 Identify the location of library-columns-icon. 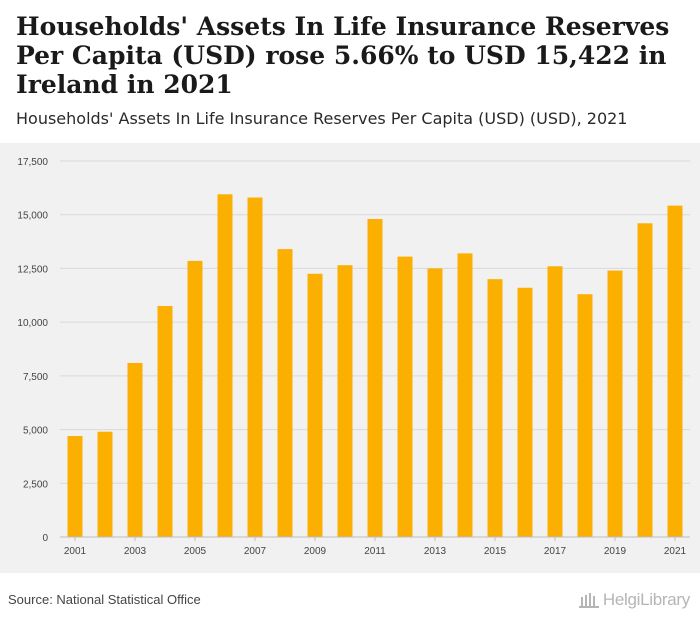
(588, 600).